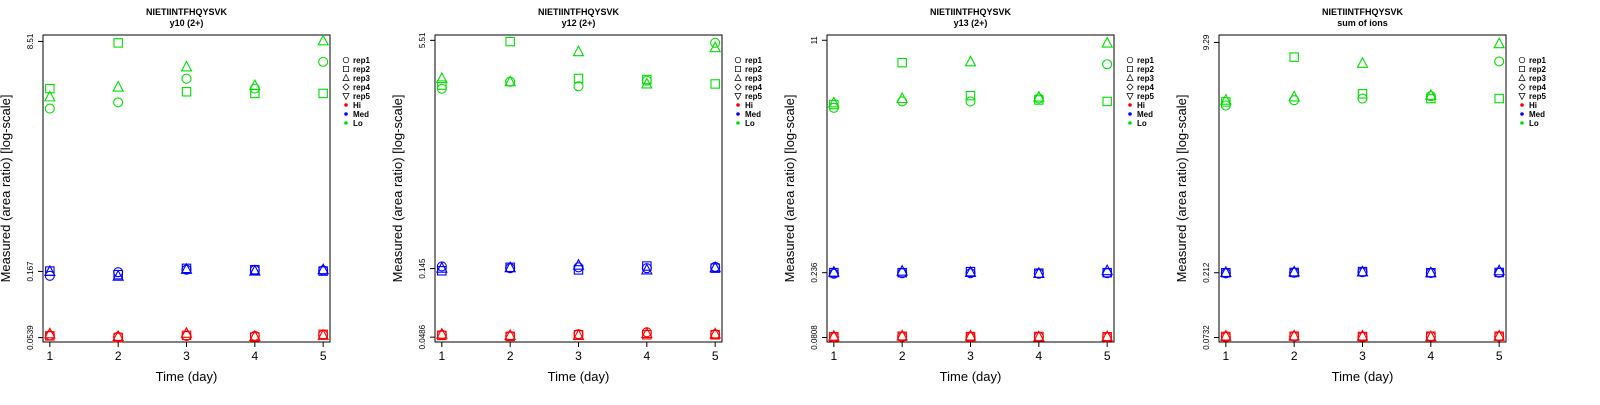 The height and width of the screenshot is (405, 1600). What do you see at coordinates (814, 40) in the screenshot?
I see `y-tick-label: 11` at bounding box center [814, 40].